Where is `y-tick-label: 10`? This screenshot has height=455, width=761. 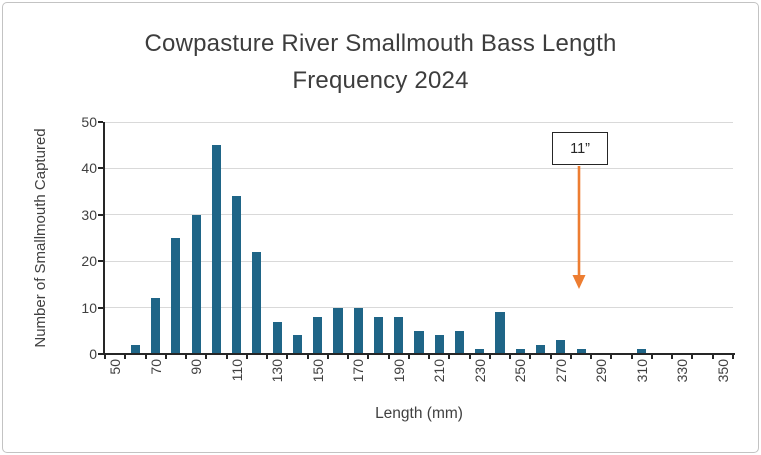
y-tick-label: 10 is located at coordinates (89, 307).